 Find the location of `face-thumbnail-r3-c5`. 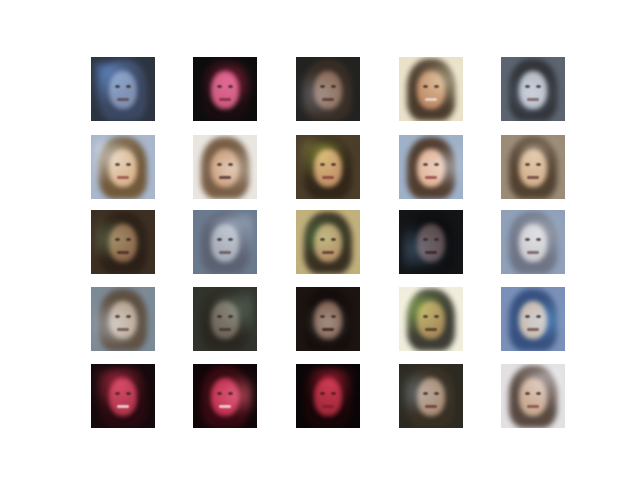

face-thumbnail-r3-c5 is located at coordinates (533, 242).